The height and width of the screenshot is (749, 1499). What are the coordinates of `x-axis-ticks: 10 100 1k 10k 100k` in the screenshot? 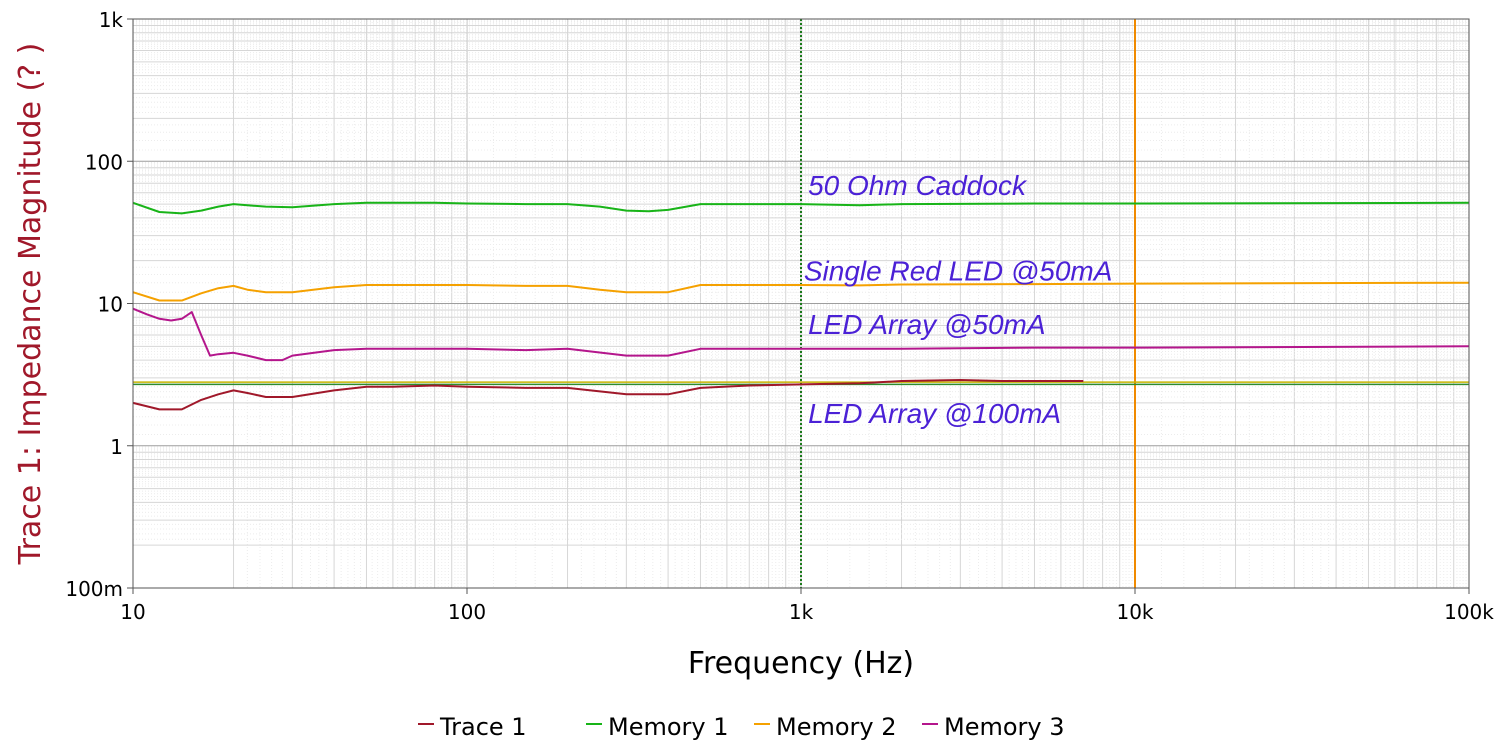 It's located at (807, 606).